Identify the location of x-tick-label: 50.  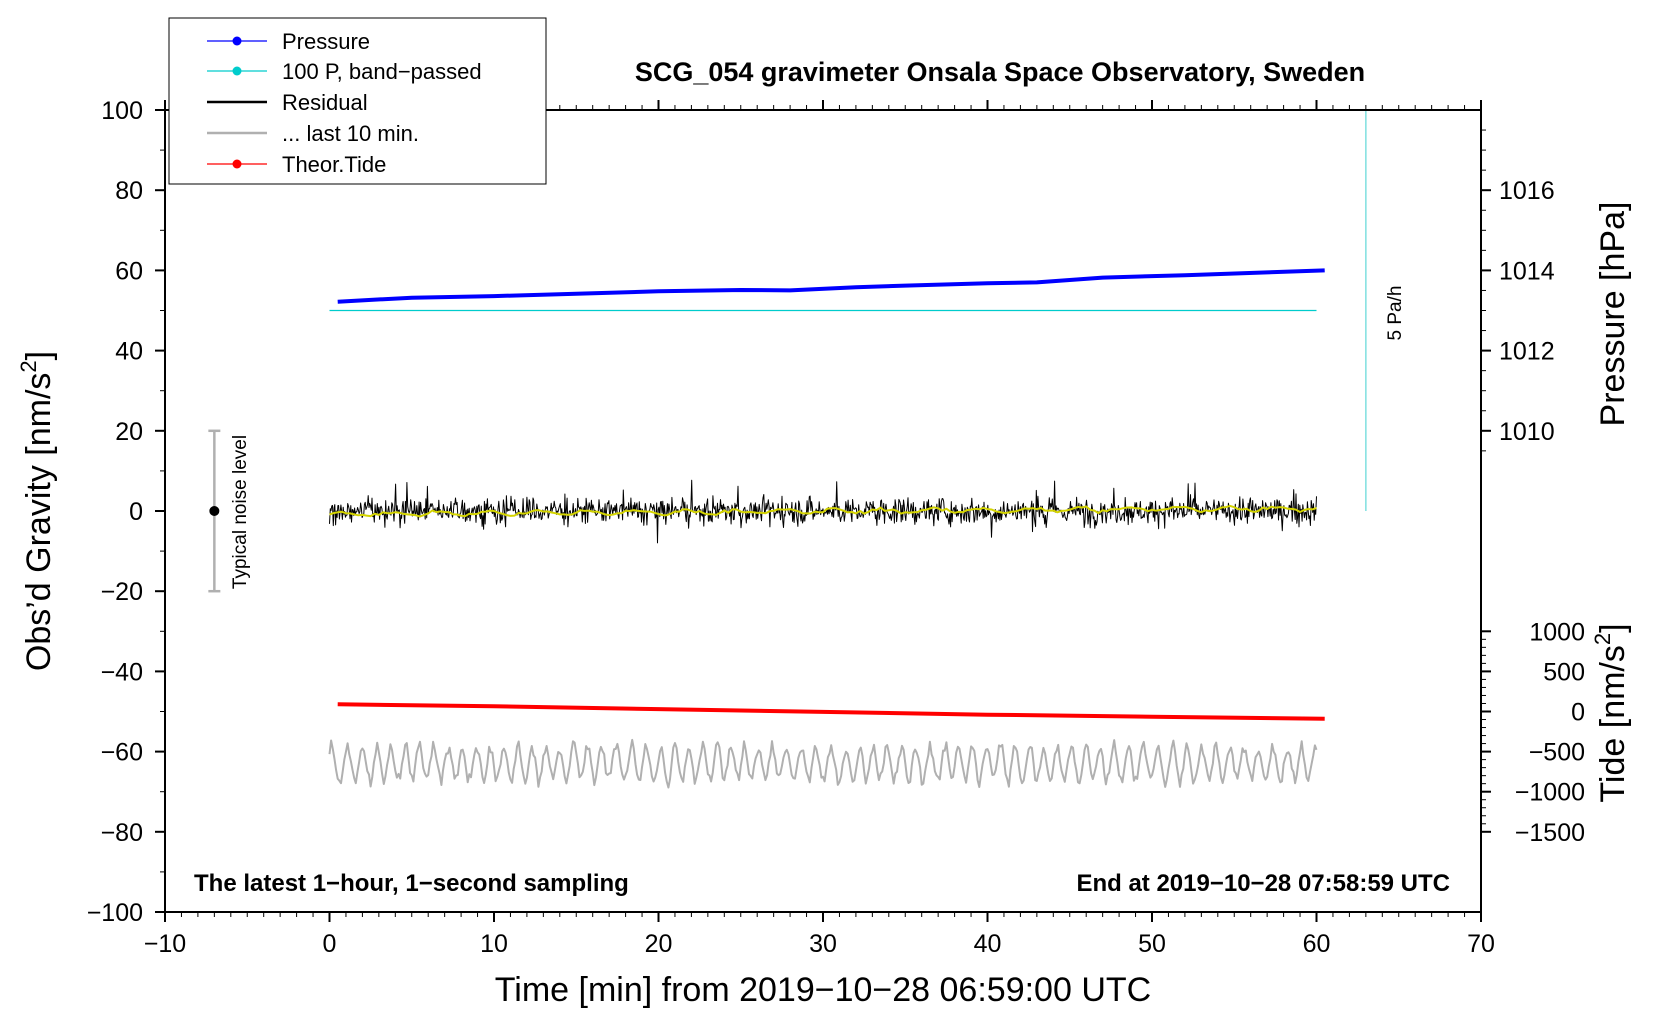
(1152, 944).